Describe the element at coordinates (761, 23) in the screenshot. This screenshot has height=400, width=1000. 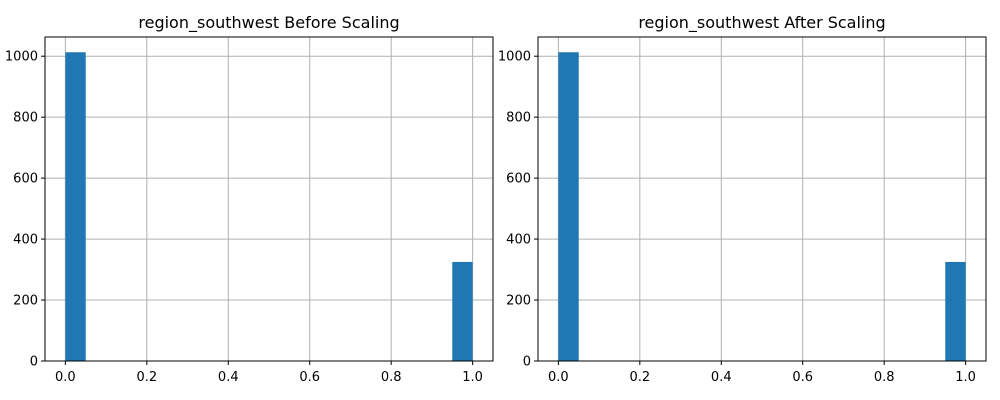
I see `chart-title: region_southwest After Scaling` at that location.